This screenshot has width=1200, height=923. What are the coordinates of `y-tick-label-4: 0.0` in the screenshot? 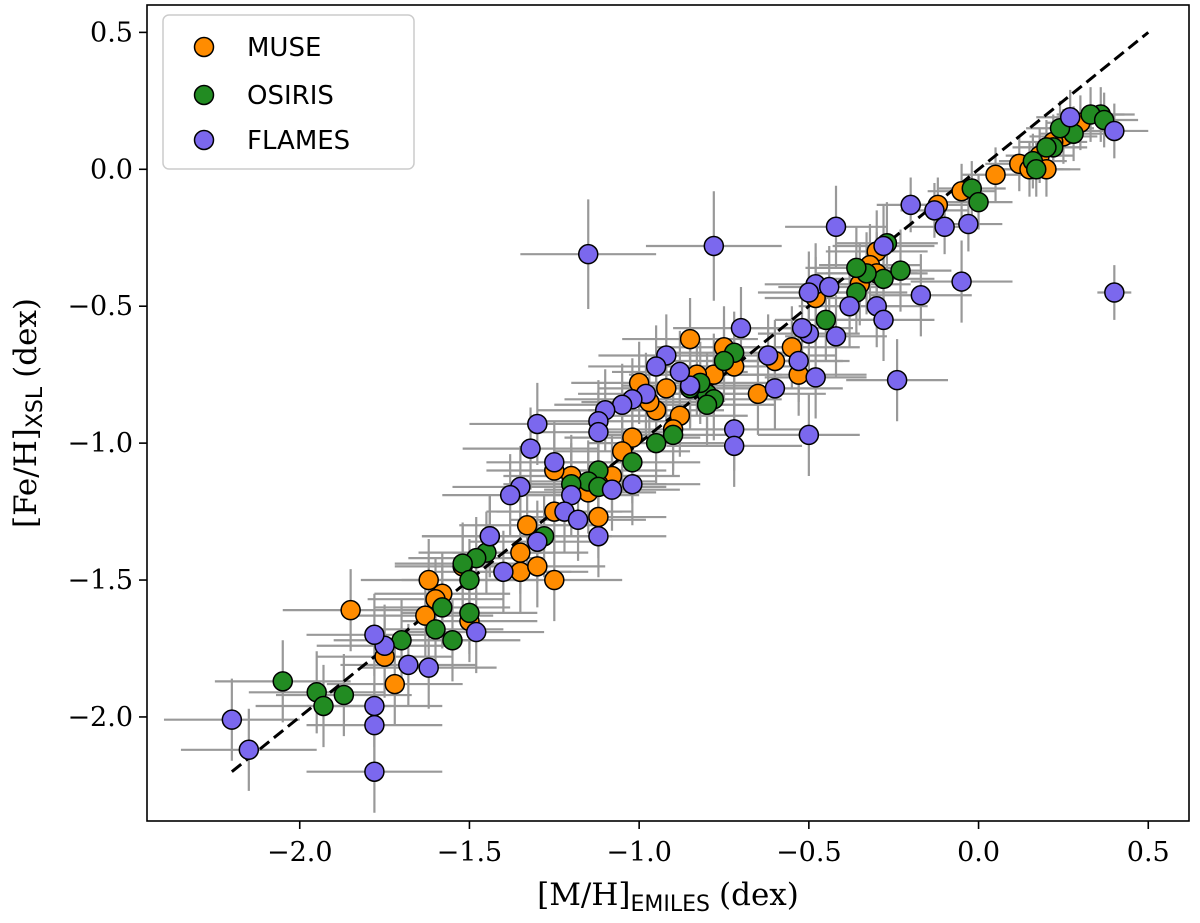 It's located at (111, 169).